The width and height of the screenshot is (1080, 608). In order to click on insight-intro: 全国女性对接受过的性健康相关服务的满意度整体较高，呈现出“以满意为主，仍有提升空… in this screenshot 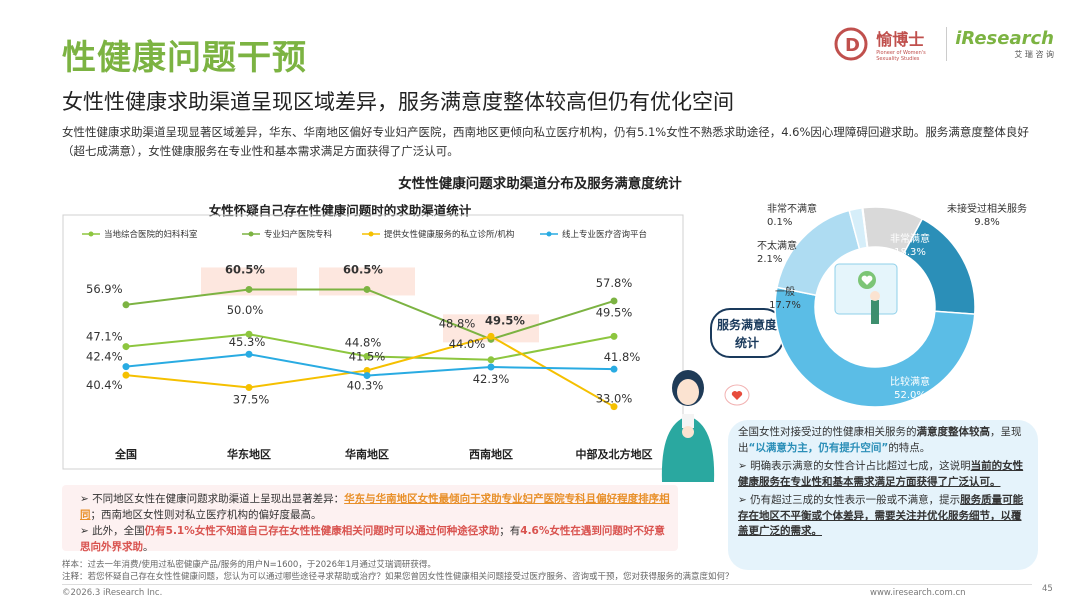, I will do `click(883, 440)`.